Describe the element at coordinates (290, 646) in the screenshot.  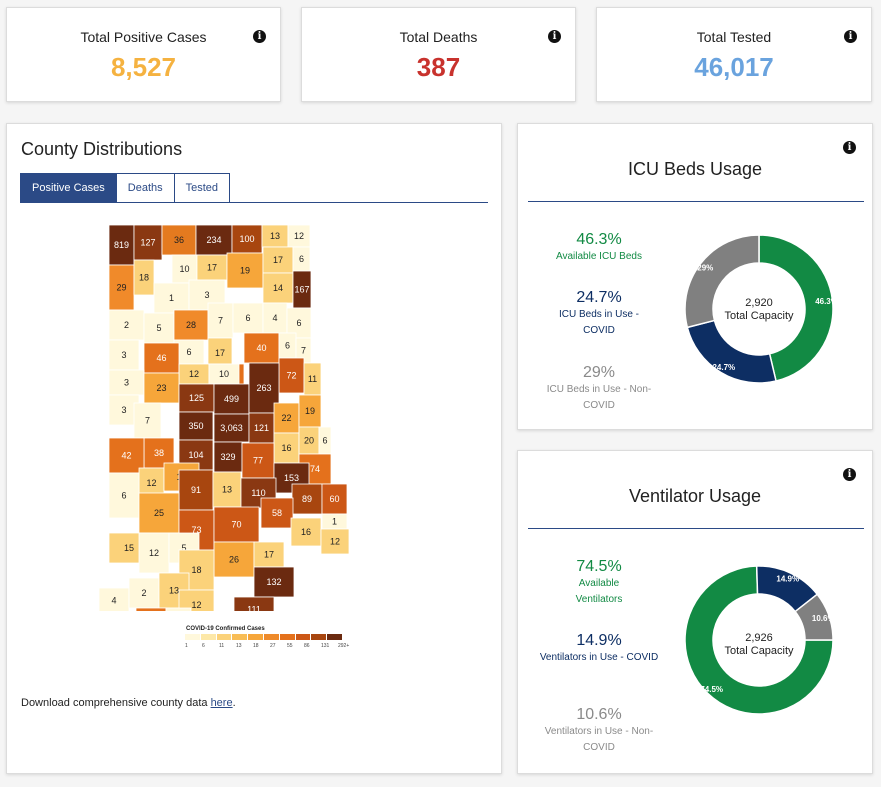
I see `legend-tick: 55` at that location.